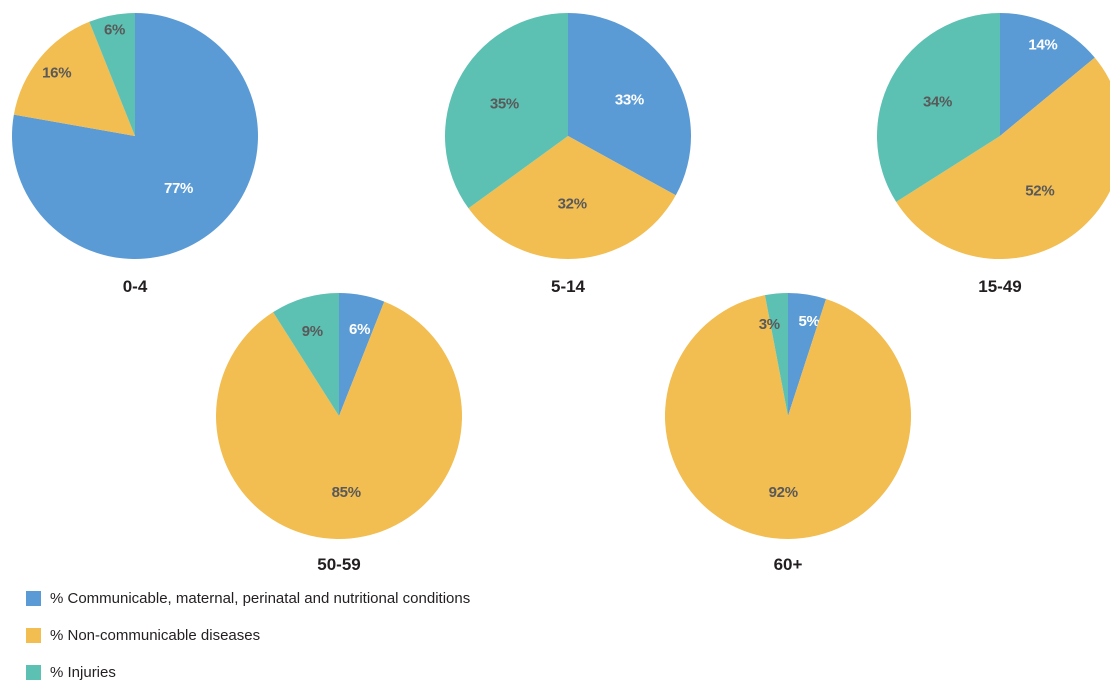 The width and height of the screenshot is (1110, 698). What do you see at coordinates (1042, 45) in the screenshot?
I see `pie-2-label-communicable: 14%` at bounding box center [1042, 45].